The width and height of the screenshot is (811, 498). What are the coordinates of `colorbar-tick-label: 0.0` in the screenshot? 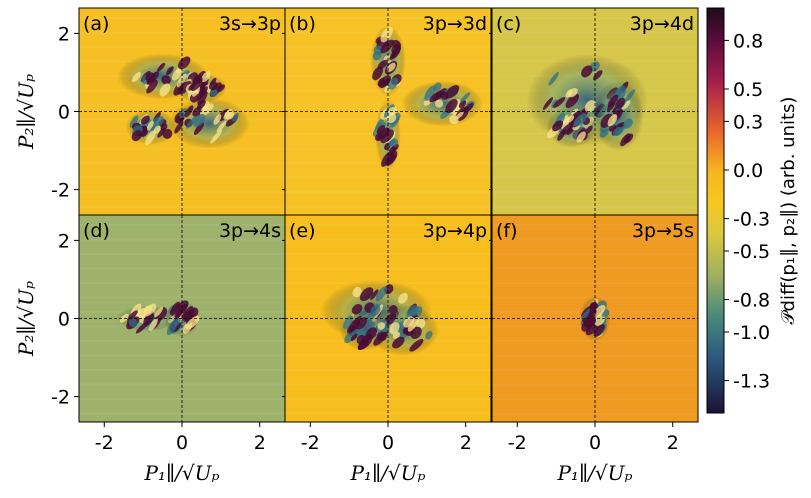 It's located at (748, 171).